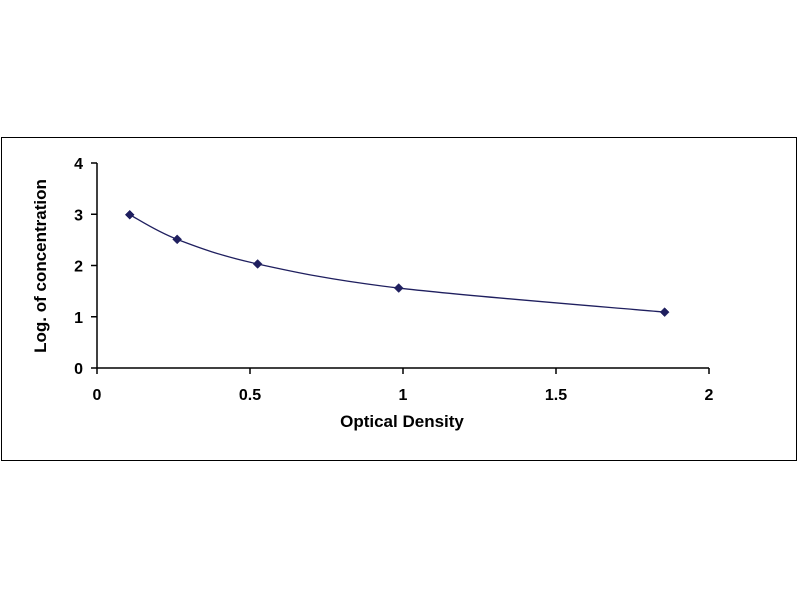 Image resolution: width=800 pixels, height=600 pixels. I want to click on fitted-curve, so click(397, 263).